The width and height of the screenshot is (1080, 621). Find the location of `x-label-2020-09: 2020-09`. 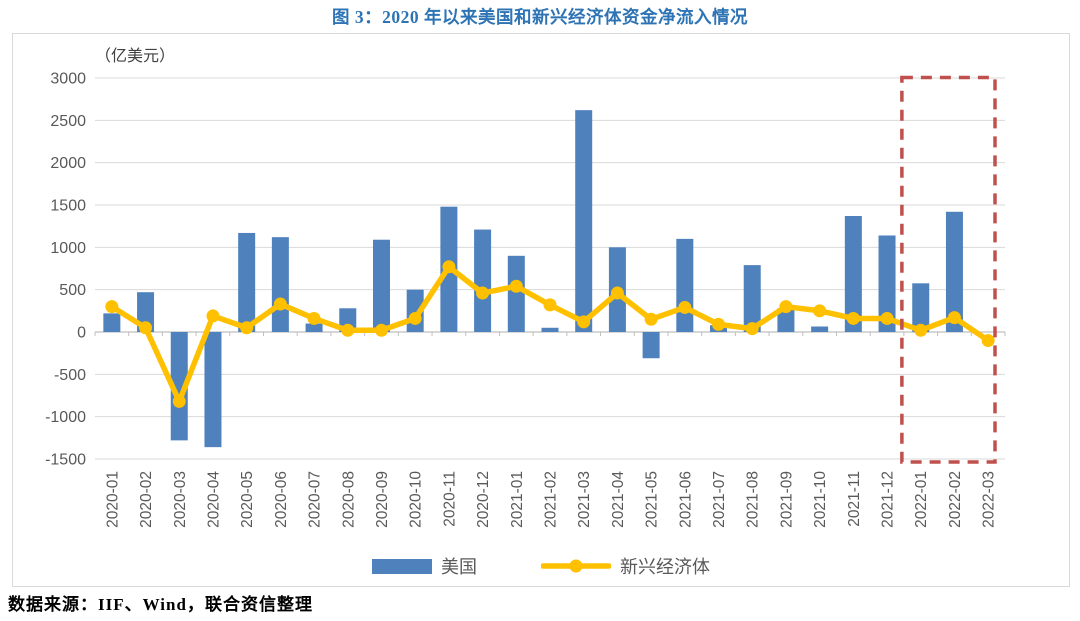

x-label-2020-09: 2020-09 is located at coordinates (382, 499).